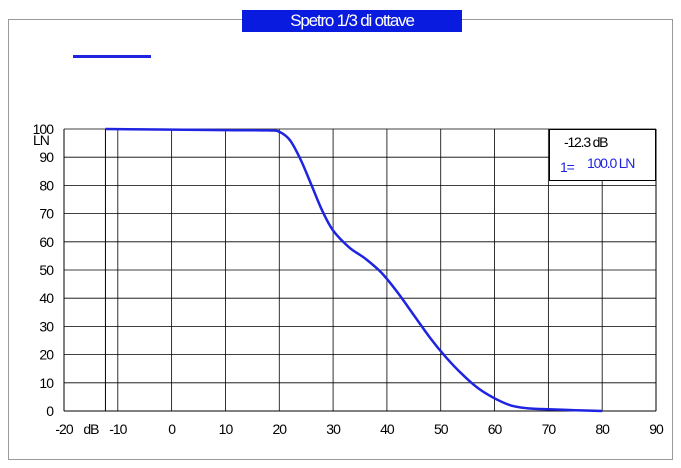 Image resolution: width=681 pixels, height=468 pixels. Describe the element at coordinates (46, 214) in the screenshot. I see `y-tick-label: 70` at that location.